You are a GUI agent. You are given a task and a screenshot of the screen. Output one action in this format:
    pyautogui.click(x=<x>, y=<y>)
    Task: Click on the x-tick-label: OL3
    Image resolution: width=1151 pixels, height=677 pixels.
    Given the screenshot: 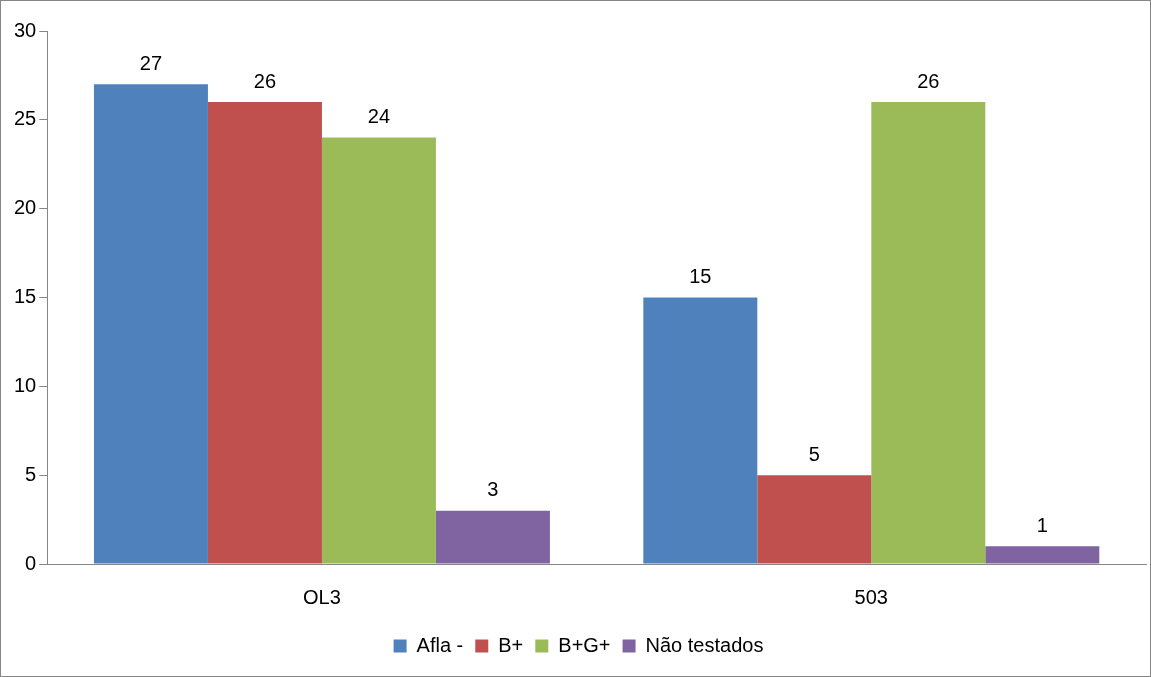 What is the action you would take?
    pyautogui.click(x=322, y=596)
    